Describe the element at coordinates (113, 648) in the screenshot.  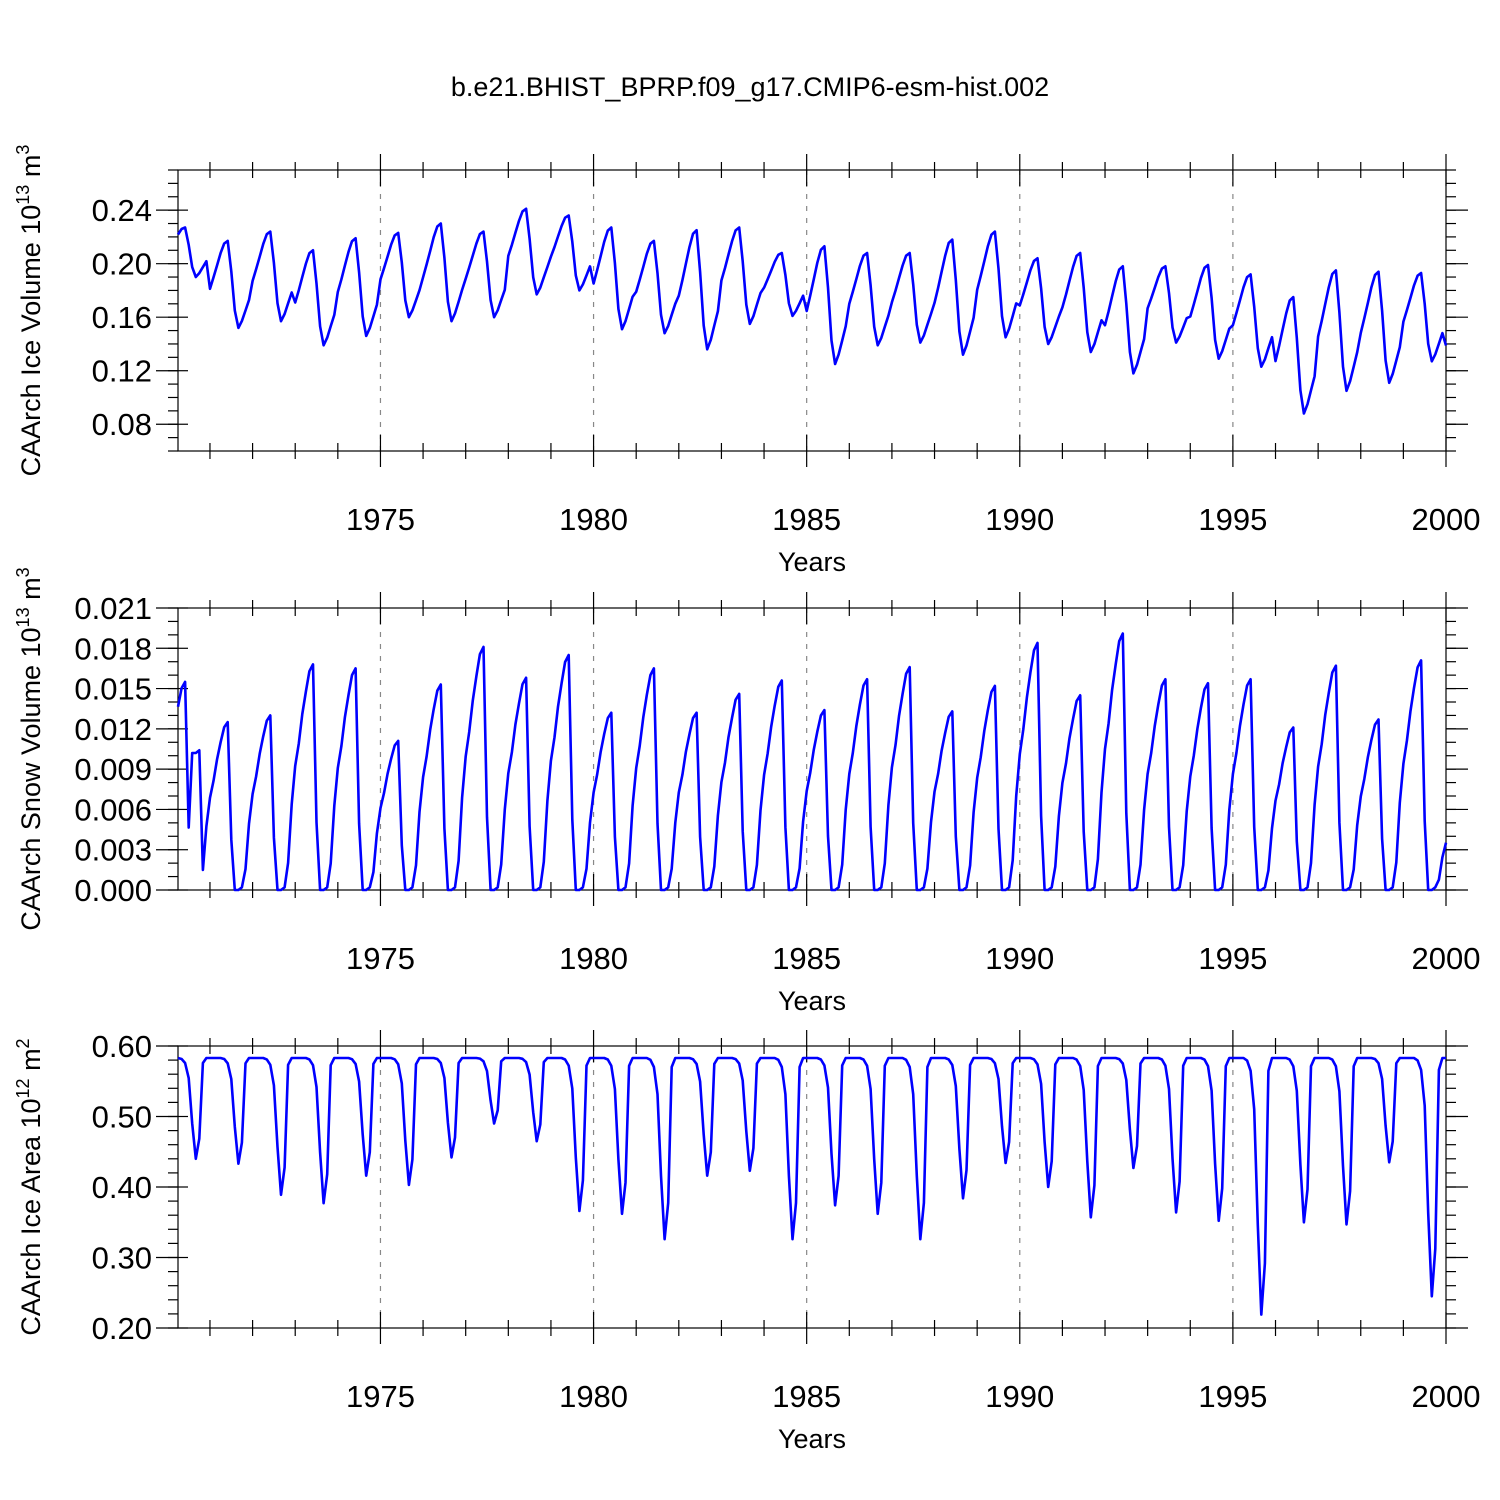
I see `y-tick-label: 0.018` at that location.